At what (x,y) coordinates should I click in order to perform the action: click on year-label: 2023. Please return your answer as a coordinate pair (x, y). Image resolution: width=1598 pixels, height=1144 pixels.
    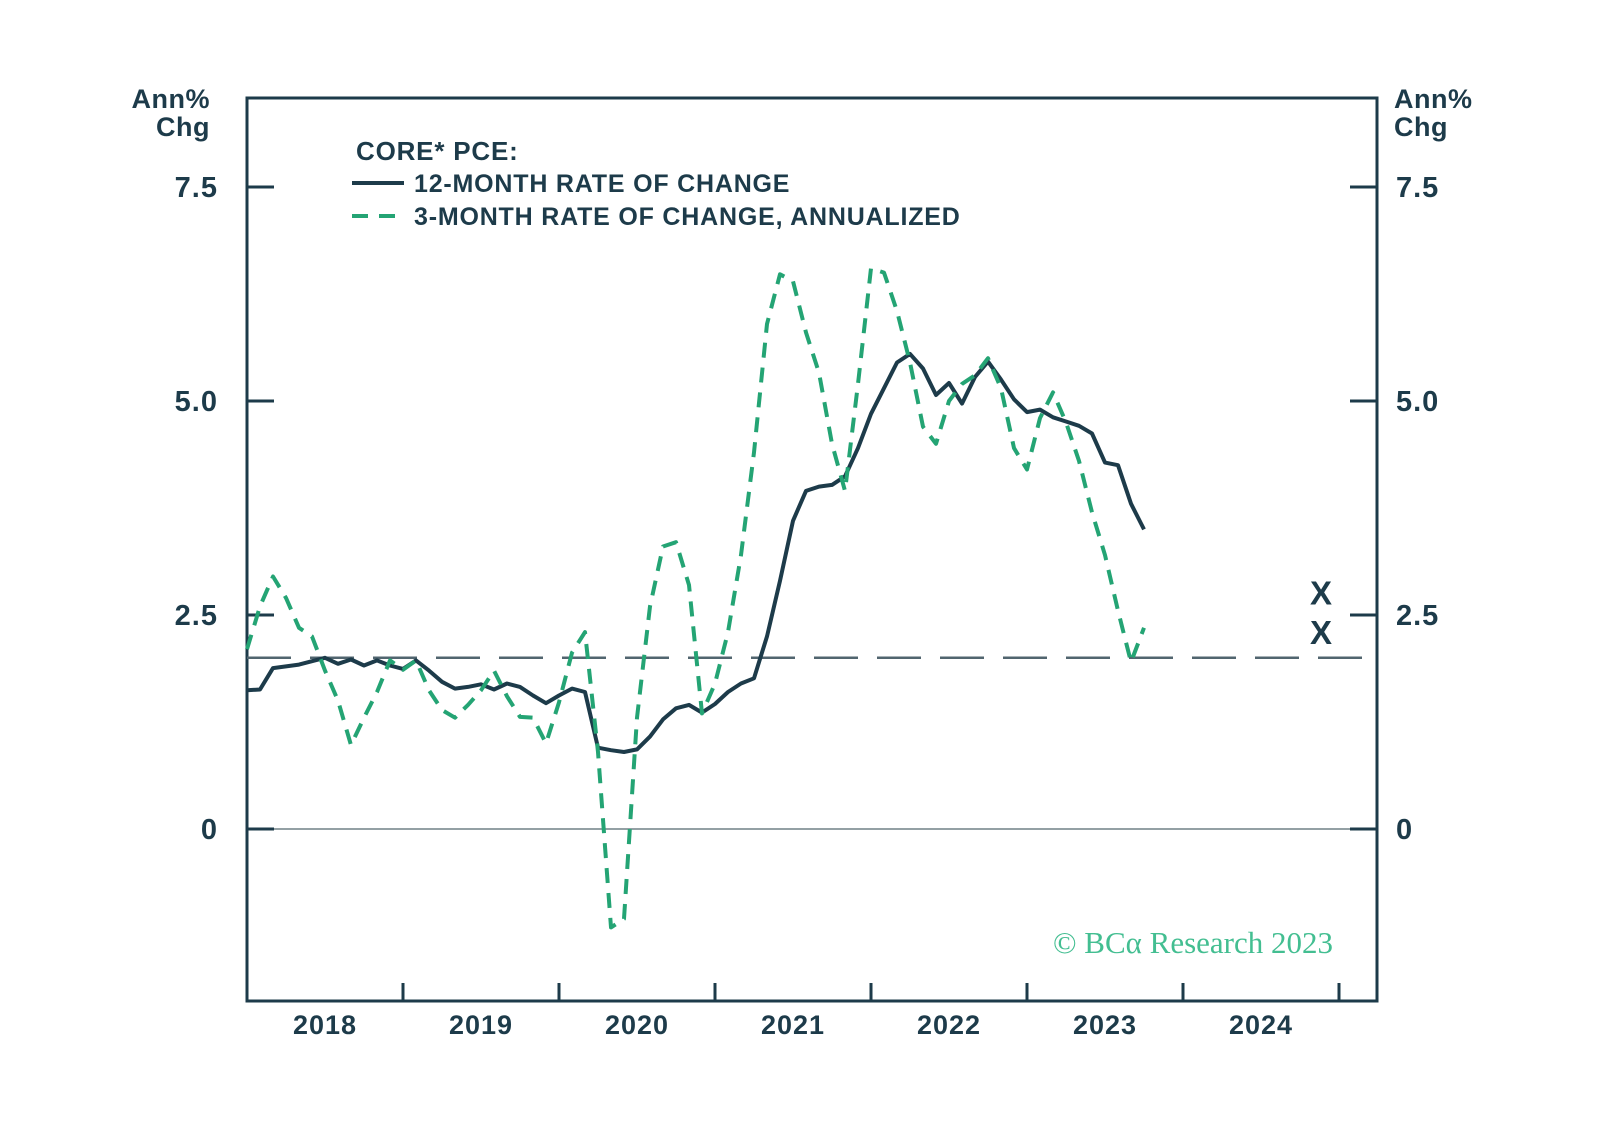
    Looking at the image, I should click on (1105, 1025).